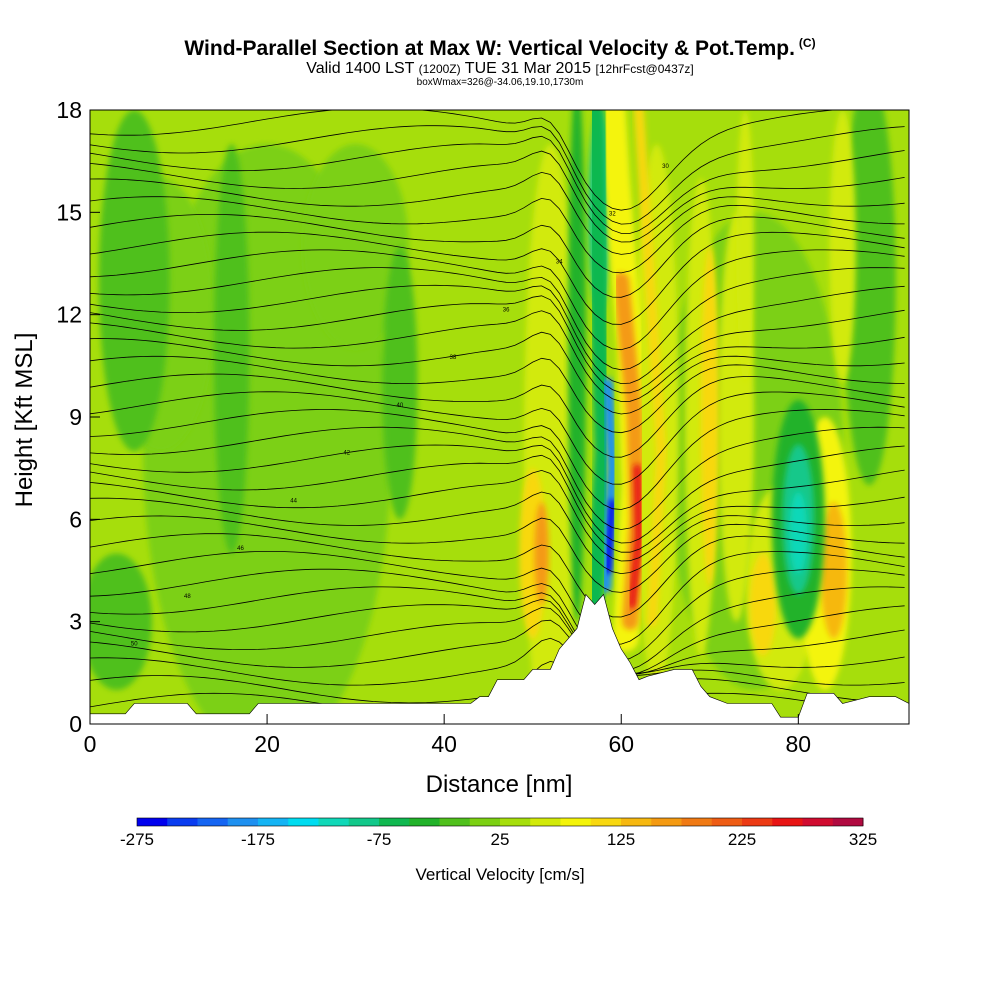  I want to click on x-tick-label: 0, so click(90, 744).